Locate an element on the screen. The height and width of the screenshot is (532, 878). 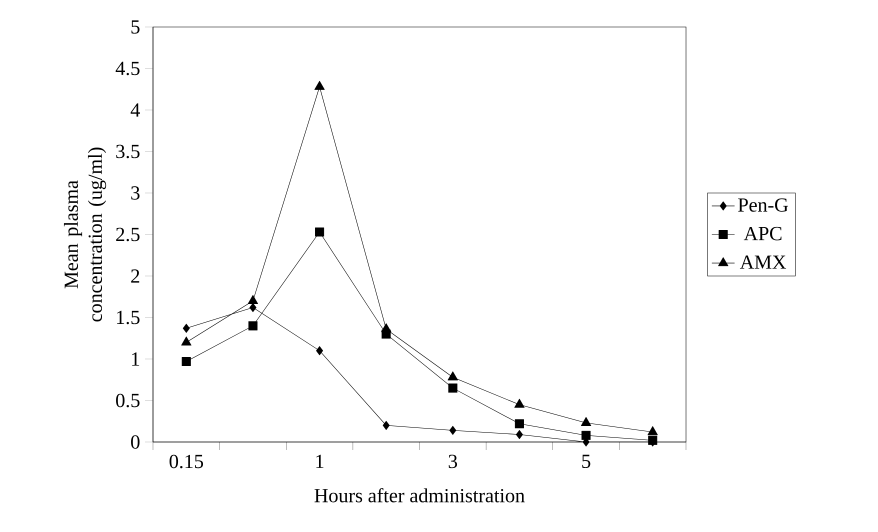
y-tick-label: 5 is located at coordinates (135, 27).